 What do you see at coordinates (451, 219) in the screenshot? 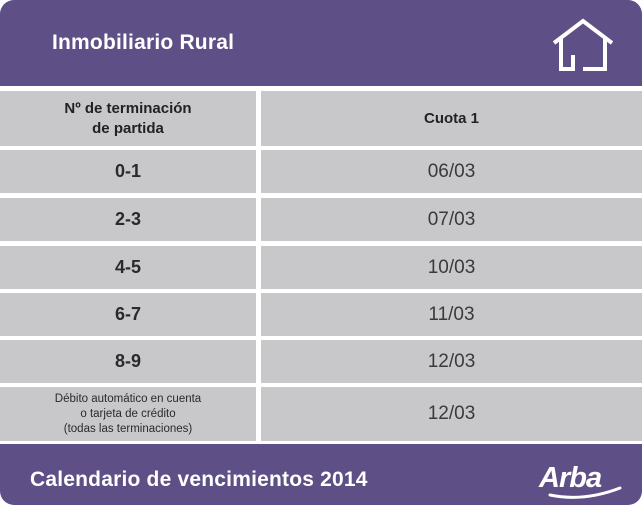
I see `table-row-cuota: 07/03` at bounding box center [451, 219].